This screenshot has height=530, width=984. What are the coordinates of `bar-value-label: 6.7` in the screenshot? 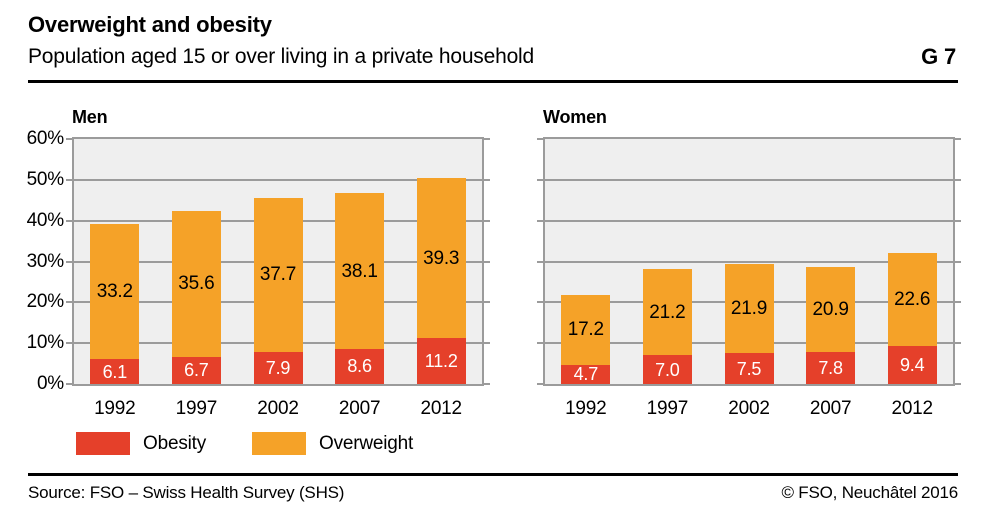 It's located at (196, 370).